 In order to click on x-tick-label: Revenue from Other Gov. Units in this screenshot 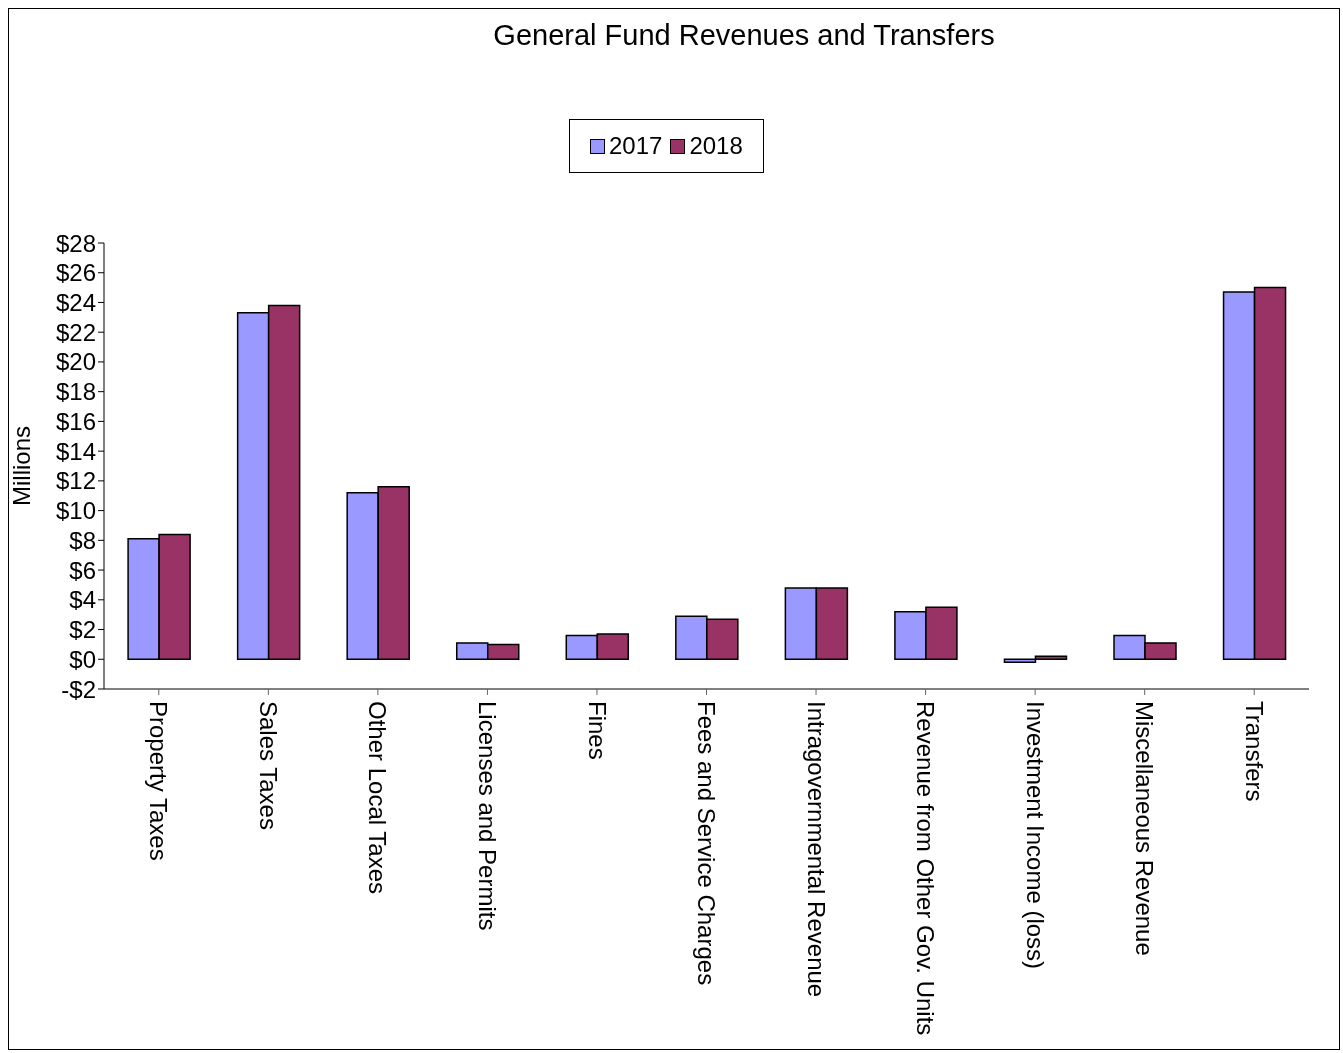, I will do `click(926, 868)`.